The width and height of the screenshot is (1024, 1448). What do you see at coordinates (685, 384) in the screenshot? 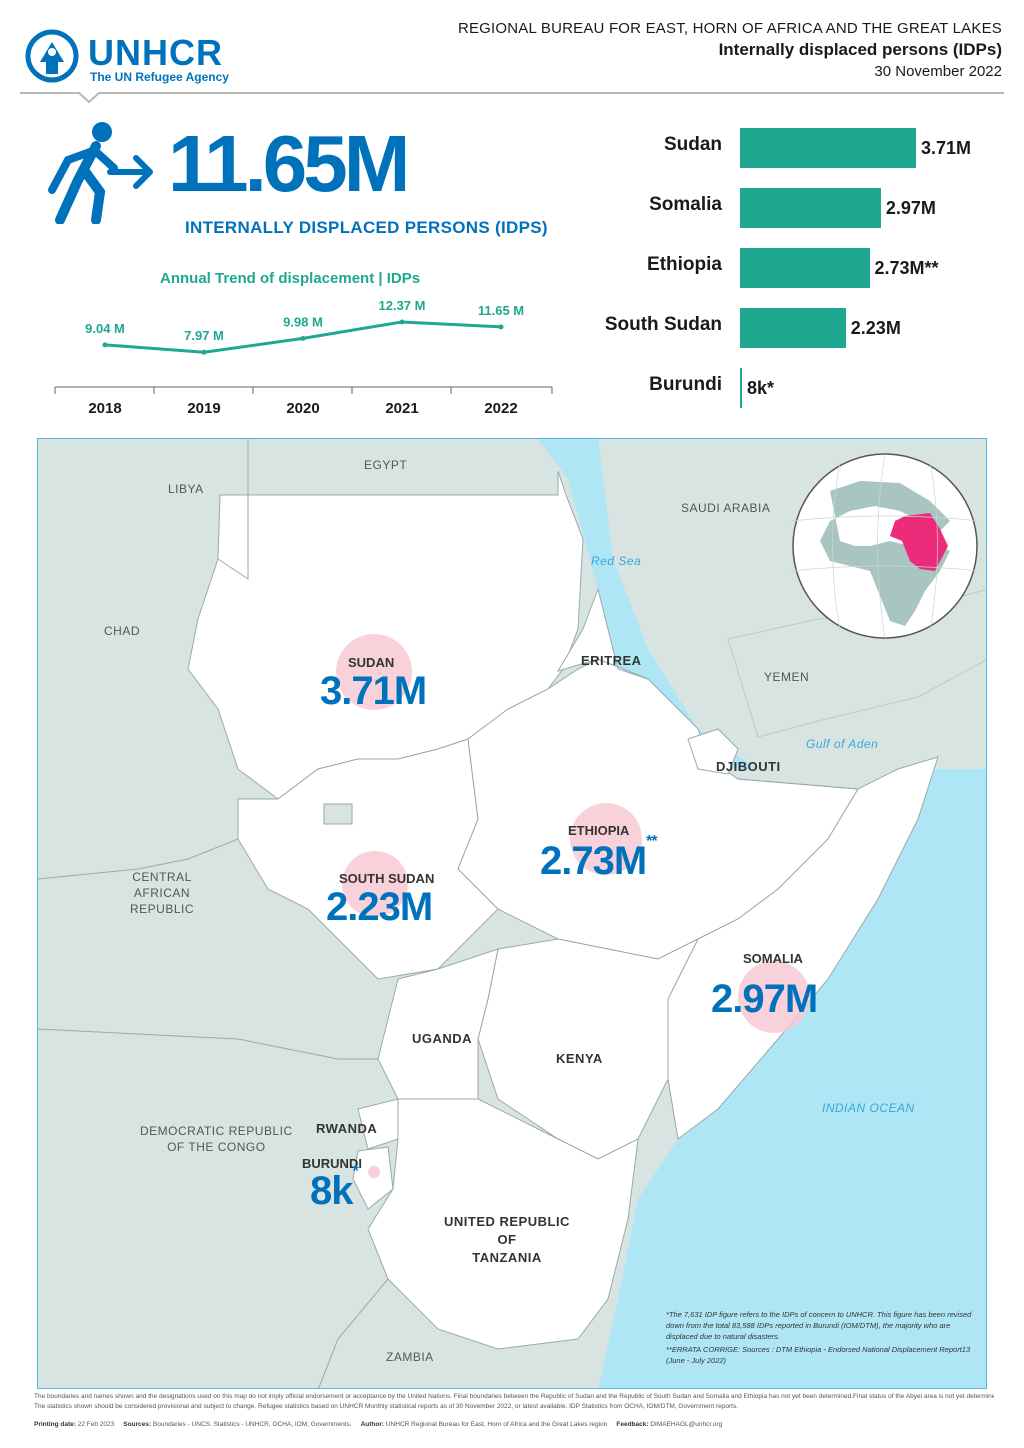
I see `bar-category-label: Burundi` at bounding box center [685, 384].